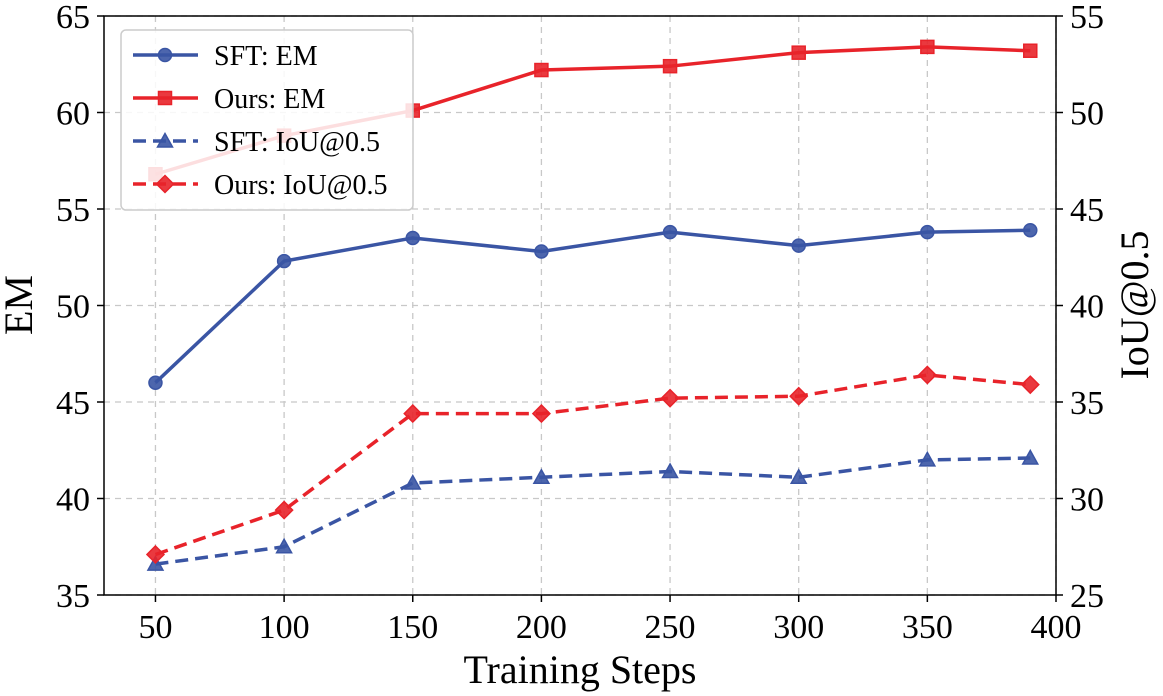 This screenshot has width=1163, height=696. I want to click on y2-tick-label: 35, so click(1087, 403).